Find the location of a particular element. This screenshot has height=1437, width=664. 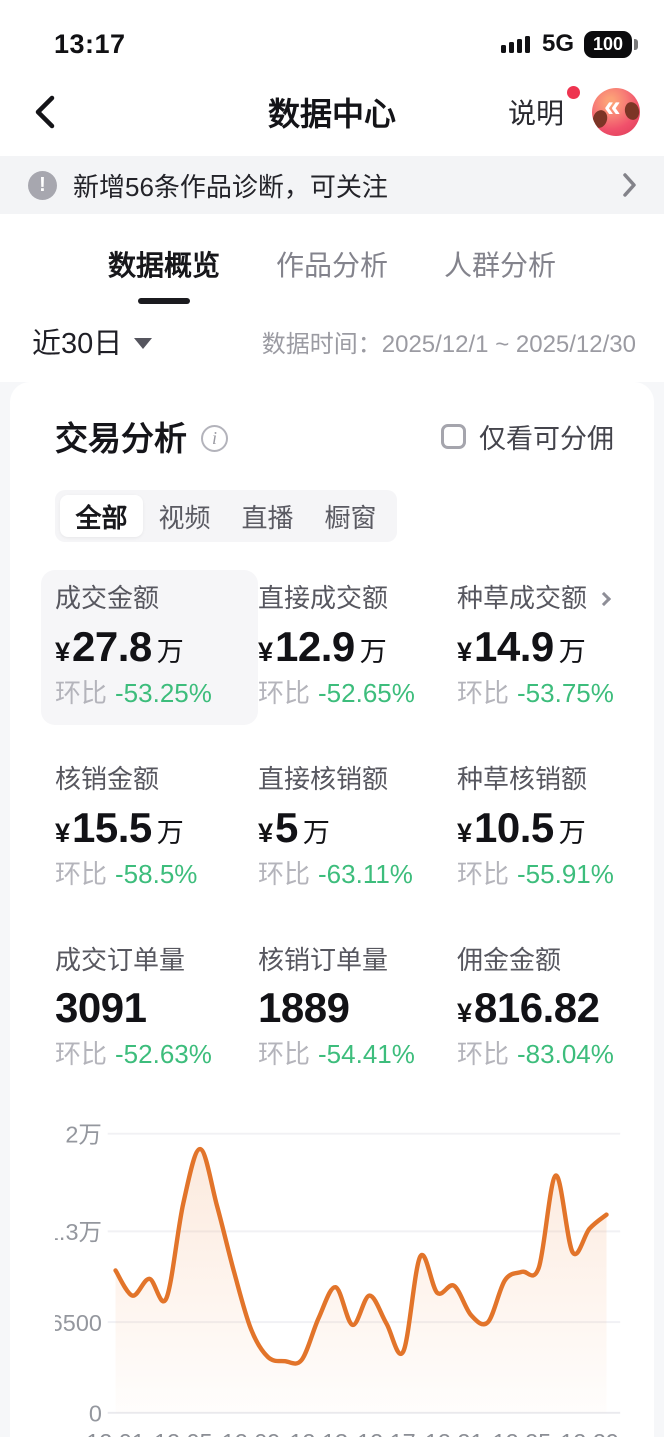

delta-value: -53.75% is located at coordinates (565, 692).